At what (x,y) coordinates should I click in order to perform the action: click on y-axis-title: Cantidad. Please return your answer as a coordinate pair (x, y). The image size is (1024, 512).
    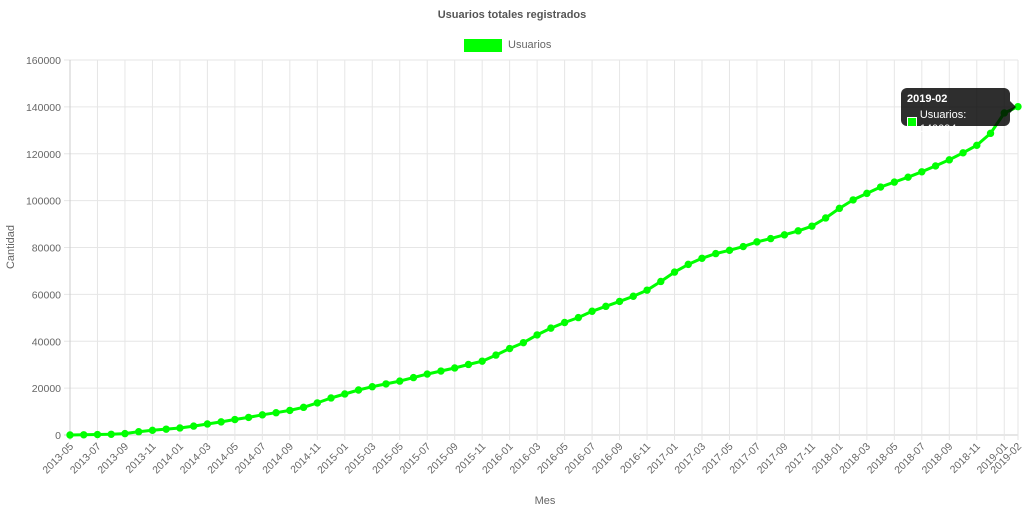
    Looking at the image, I should click on (11, 247).